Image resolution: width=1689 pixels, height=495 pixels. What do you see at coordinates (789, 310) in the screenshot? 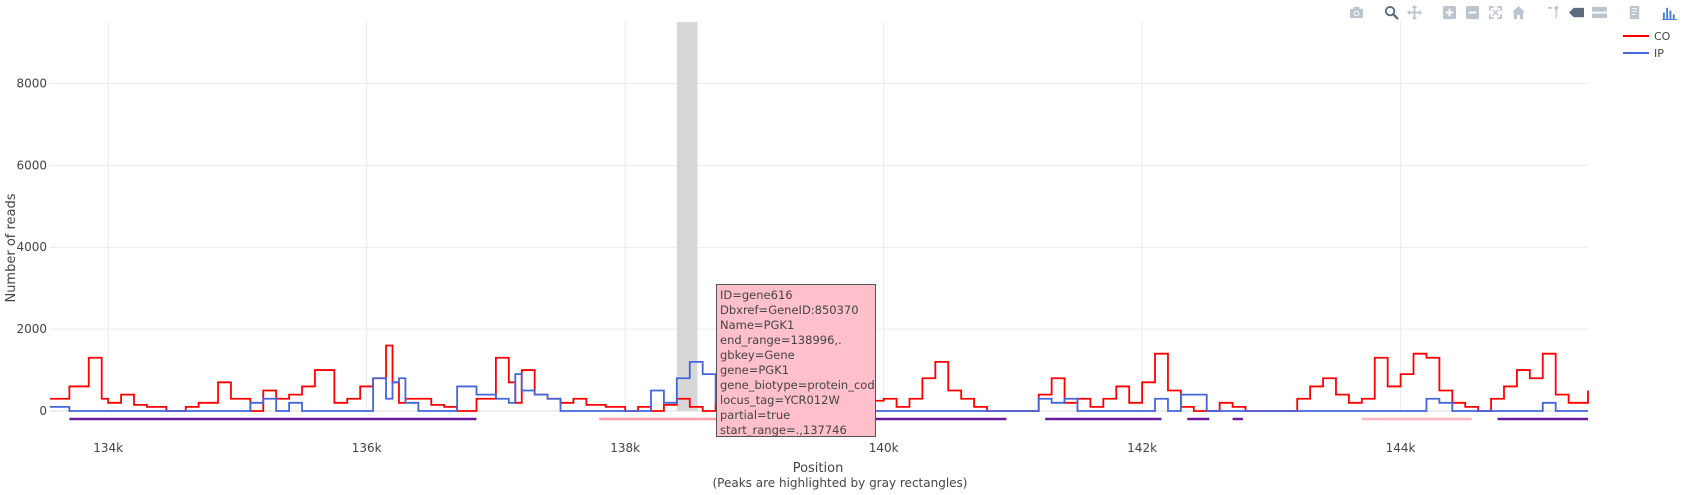
I see `hover-line: Dbxref=GeneID:850370` at bounding box center [789, 310].